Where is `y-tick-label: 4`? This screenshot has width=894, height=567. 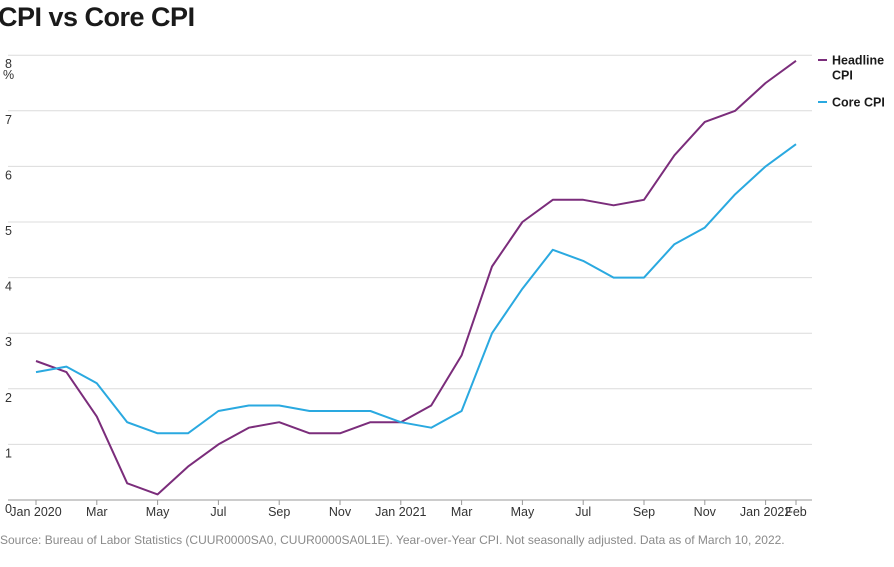
y-tick-label: 4 is located at coordinates (8, 287).